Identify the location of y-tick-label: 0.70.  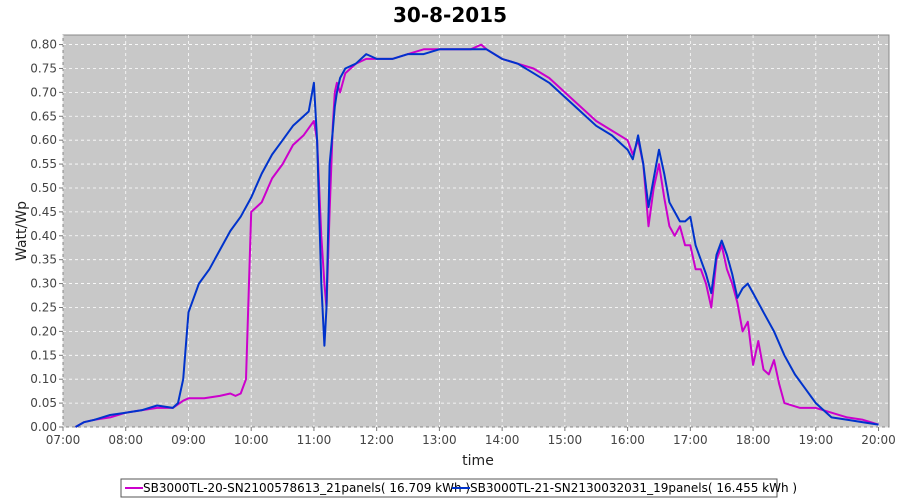
(43, 92).